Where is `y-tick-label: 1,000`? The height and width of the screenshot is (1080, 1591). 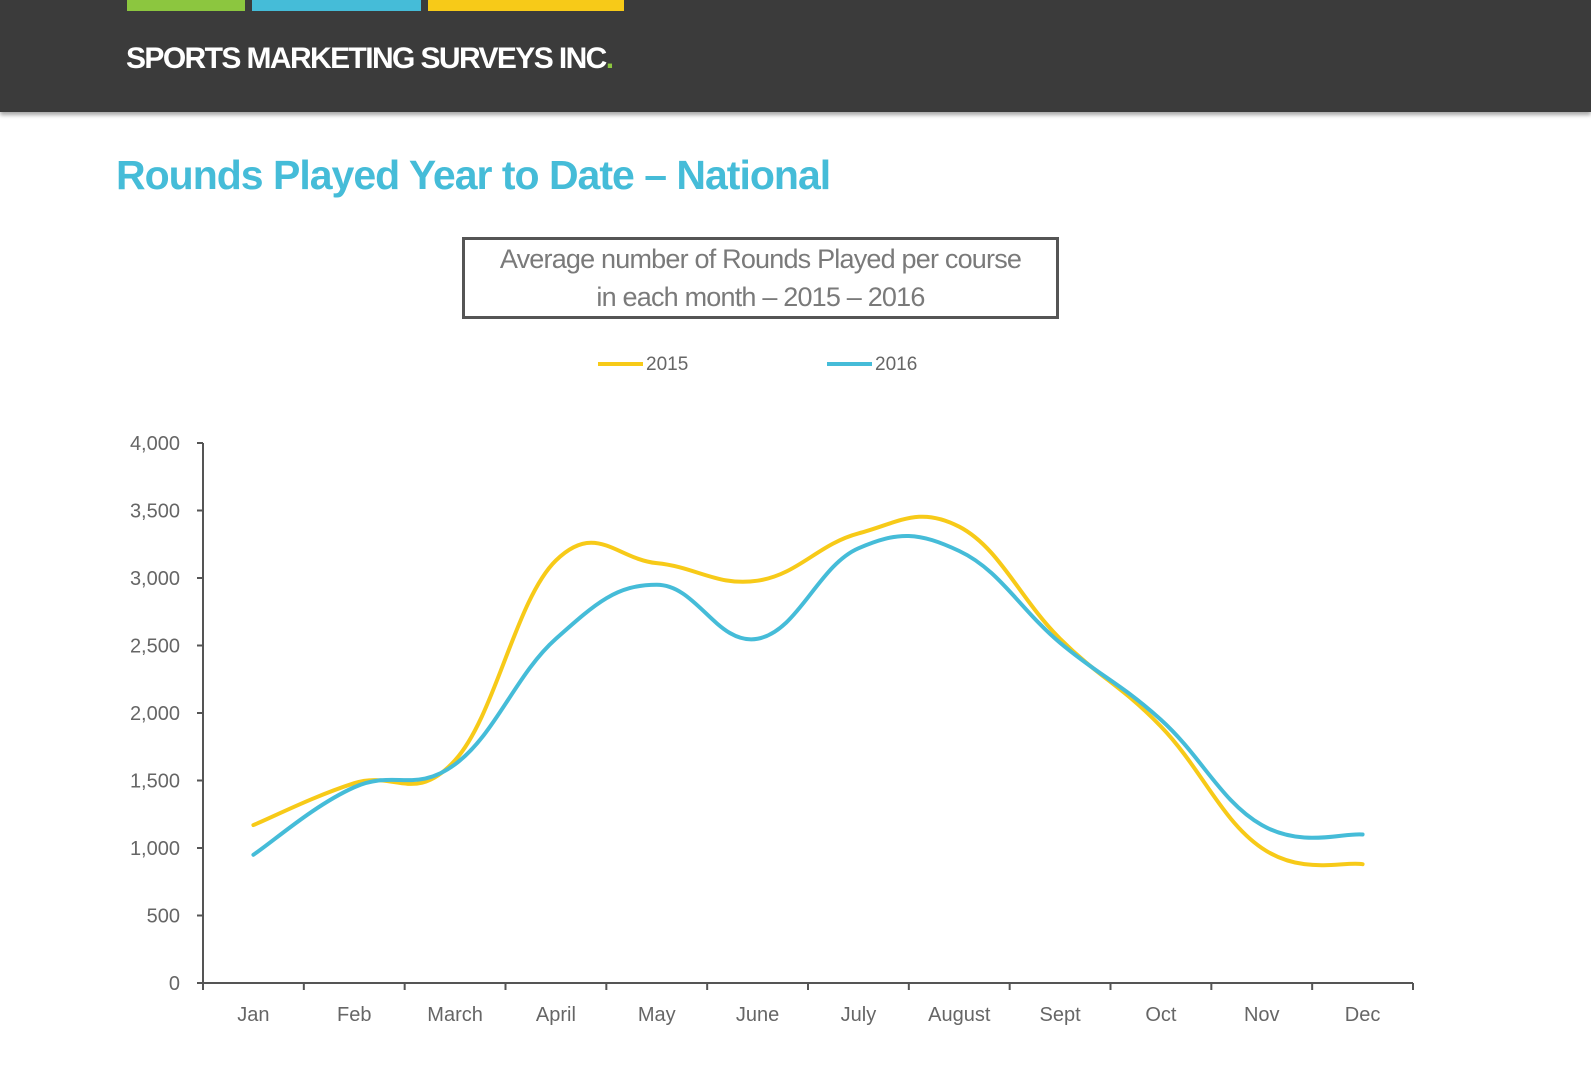
y-tick-label: 1,000 is located at coordinates (155, 849).